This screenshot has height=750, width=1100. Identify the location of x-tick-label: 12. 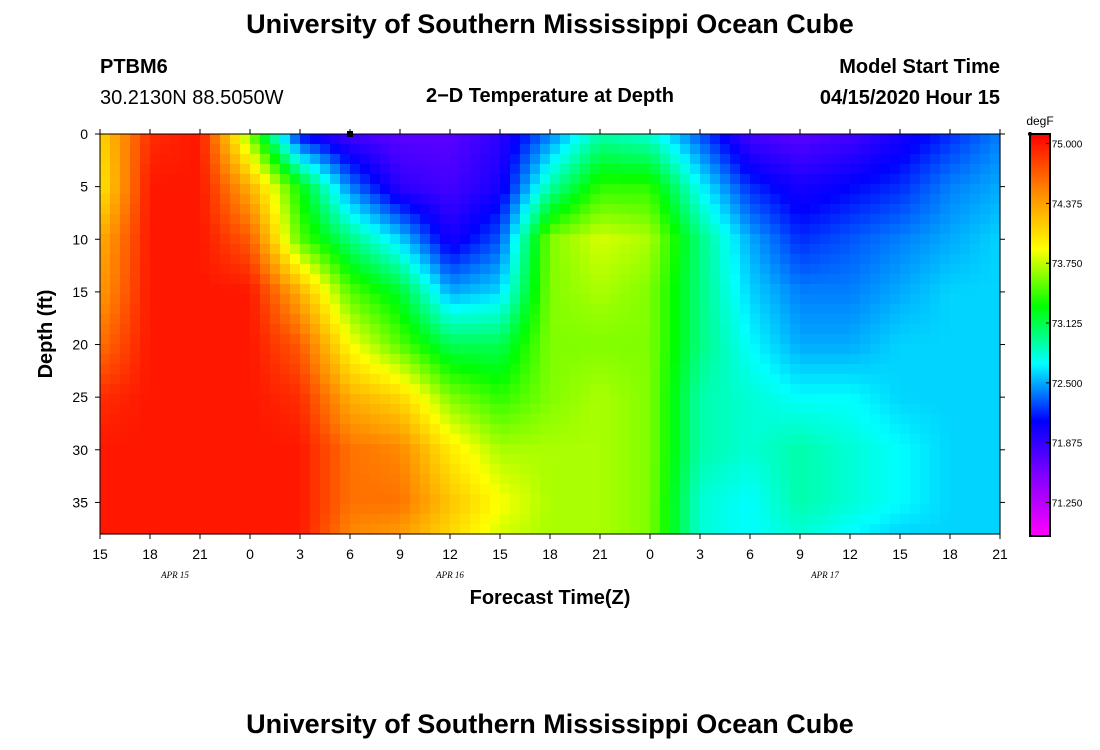
(850, 554).